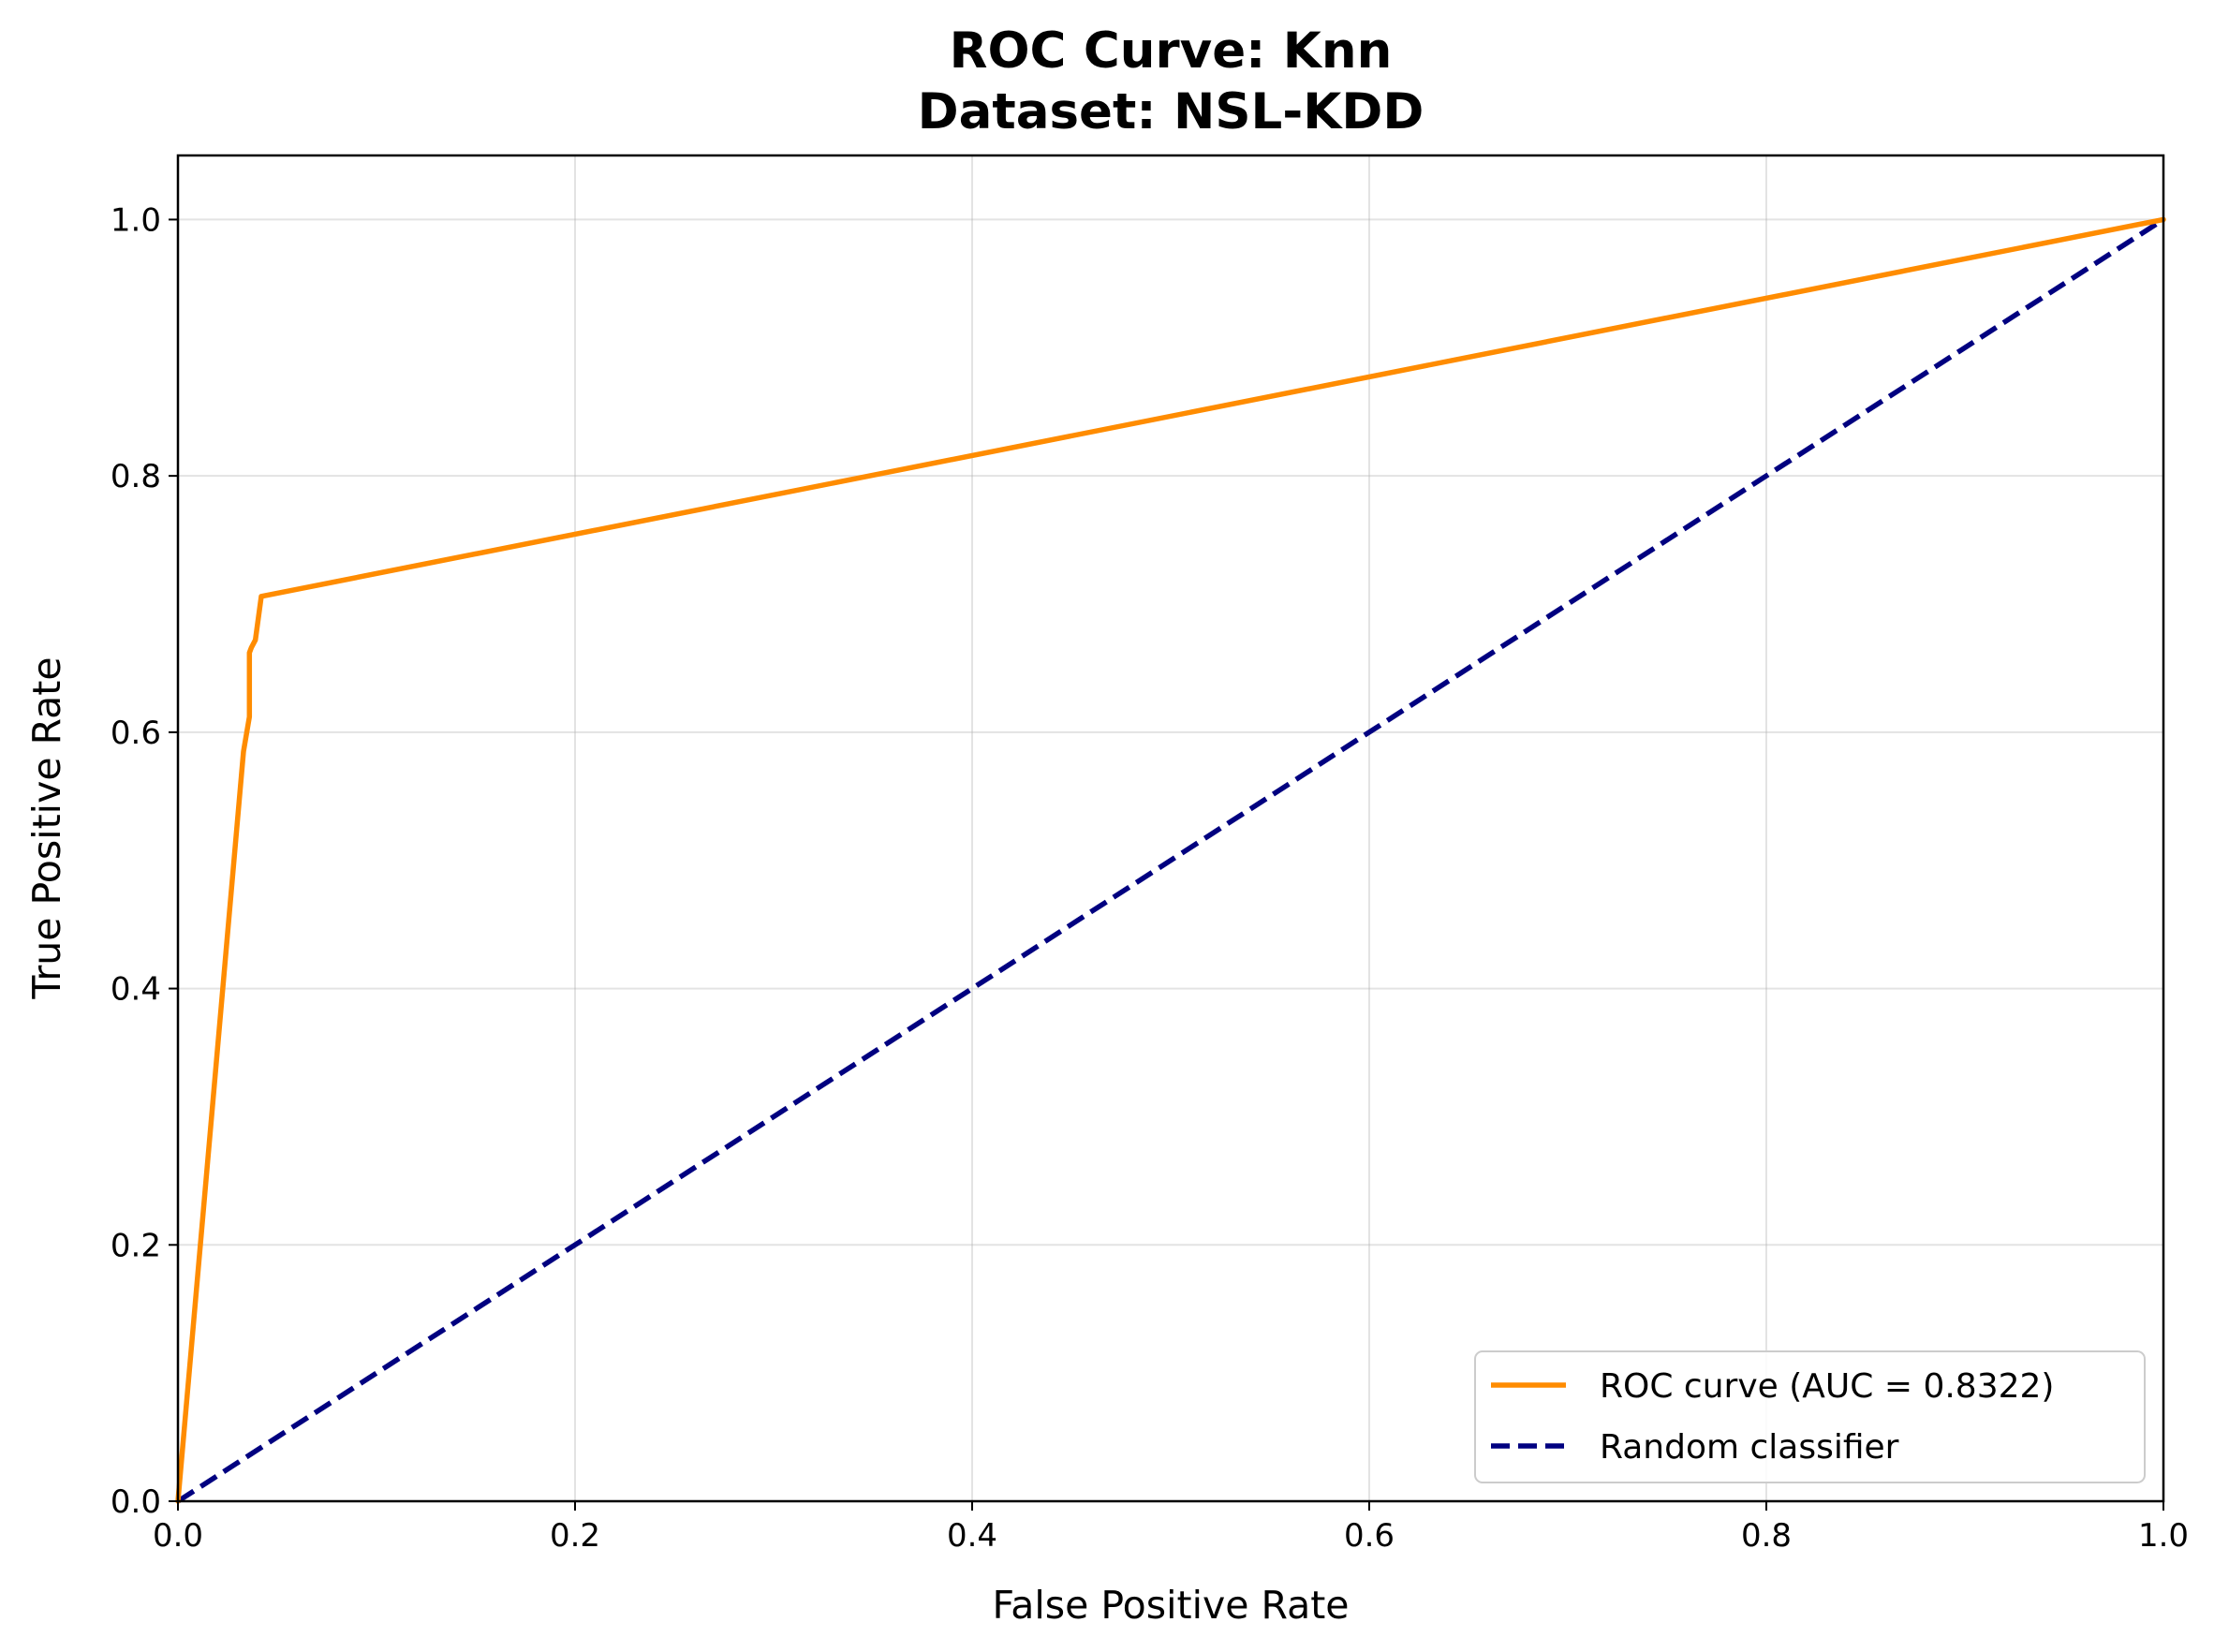 Image resolution: width=2214 pixels, height=1652 pixels. Describe the element at coordinates (1766, 1536) in the screenshot. I see `x-tick-label: 0.8` at that location.